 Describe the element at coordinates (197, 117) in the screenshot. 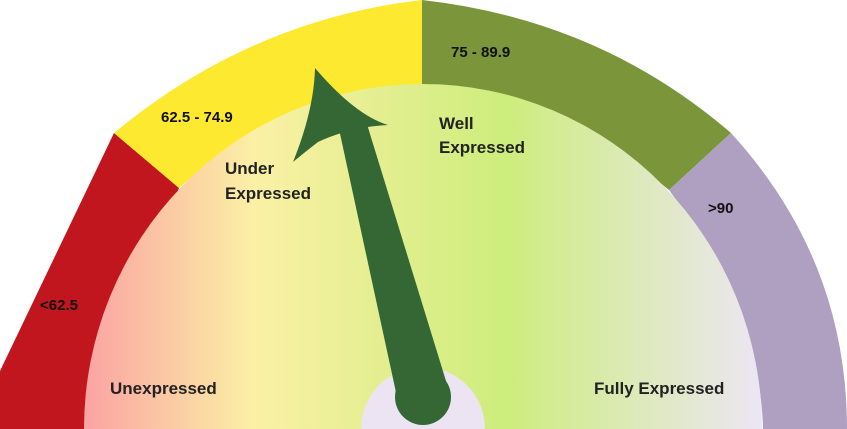

I see `segment-label-62-5-to-74-9: 62.5 - 74.9` at that location.